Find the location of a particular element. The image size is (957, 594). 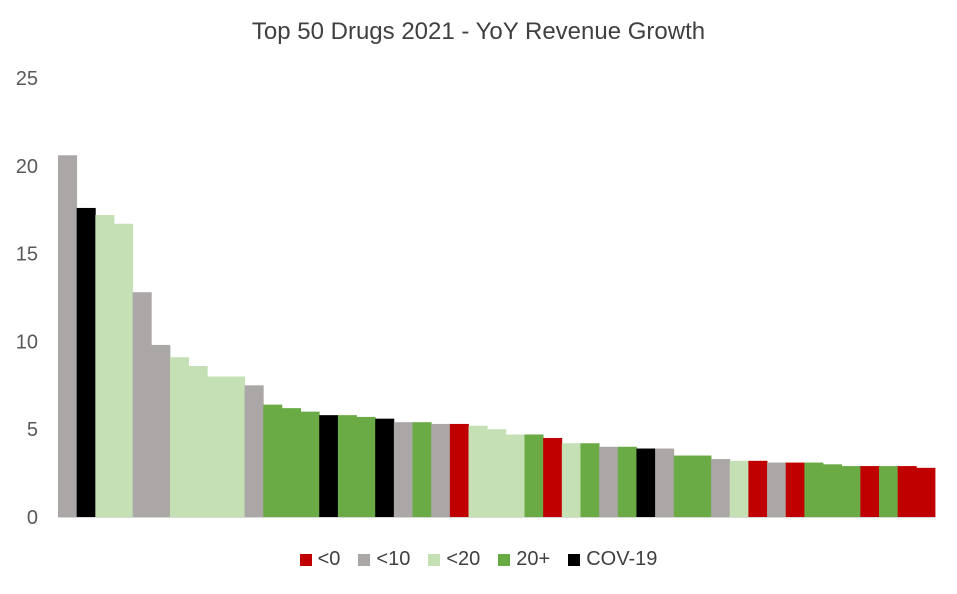

legend-swatch-cov is located at coordinates (574, 559).